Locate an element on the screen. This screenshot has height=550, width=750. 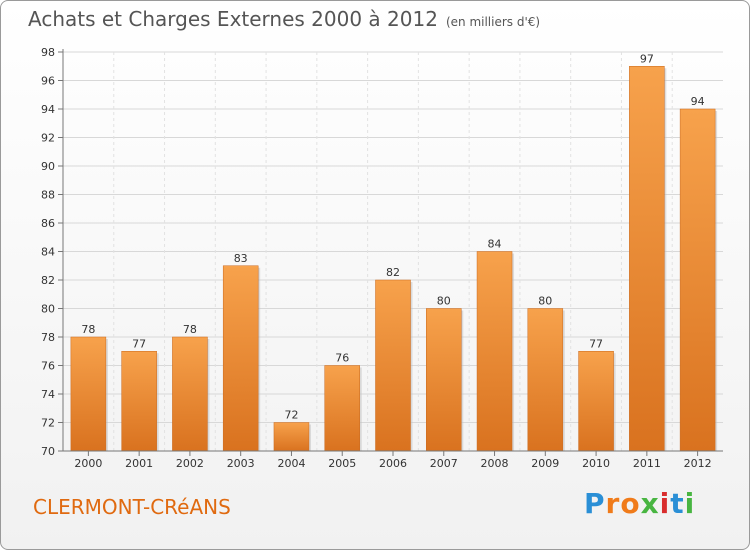
x-tick-label: 2012 is located at coordinates (698, 463).